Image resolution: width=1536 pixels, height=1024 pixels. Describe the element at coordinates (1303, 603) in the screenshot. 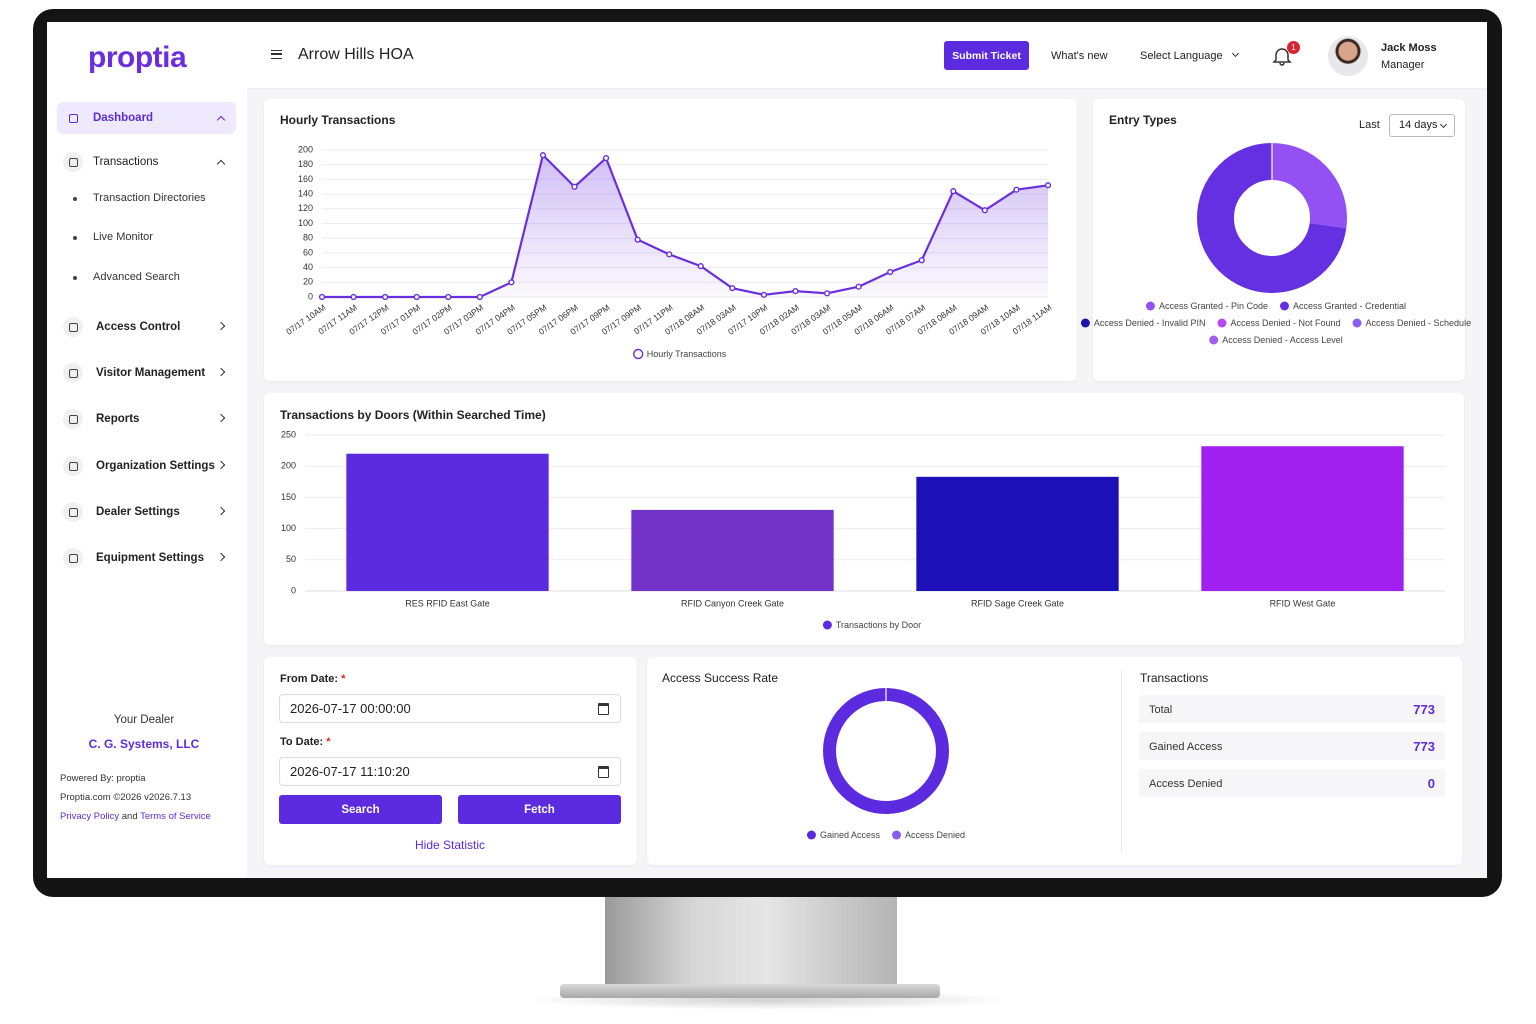

I see `x-tick-label: RFID West Gate` at that location.